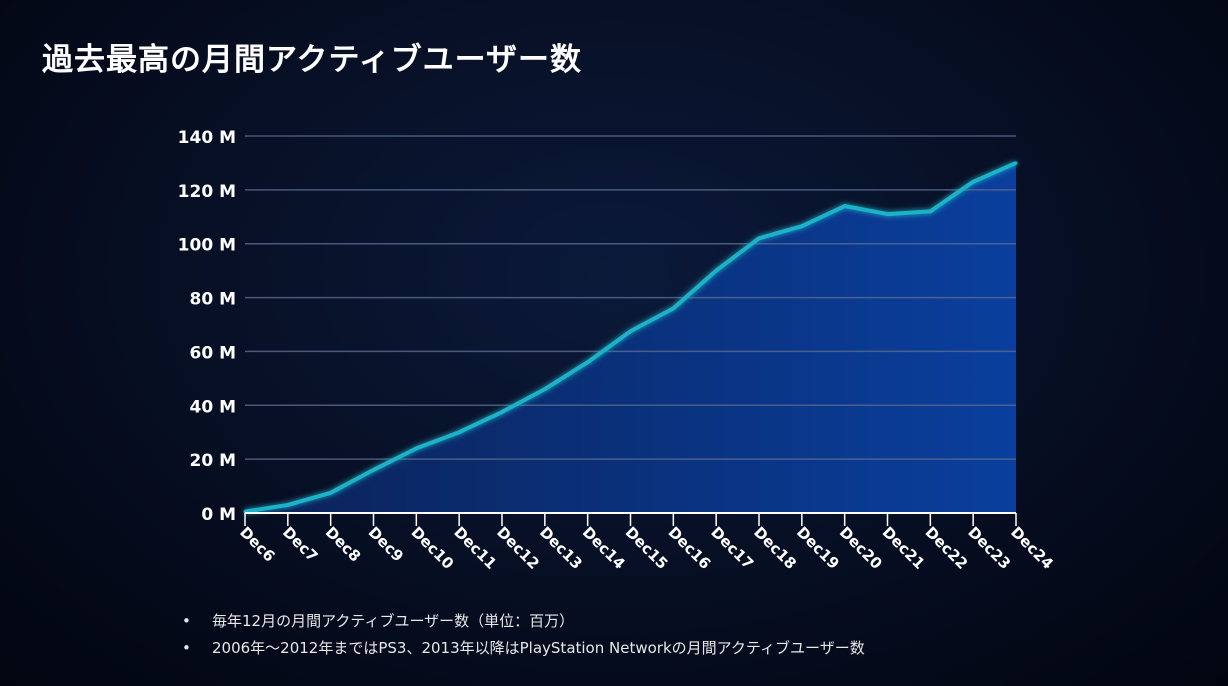  I want to click on x-tick-label: Dec14, so click(604, 548).